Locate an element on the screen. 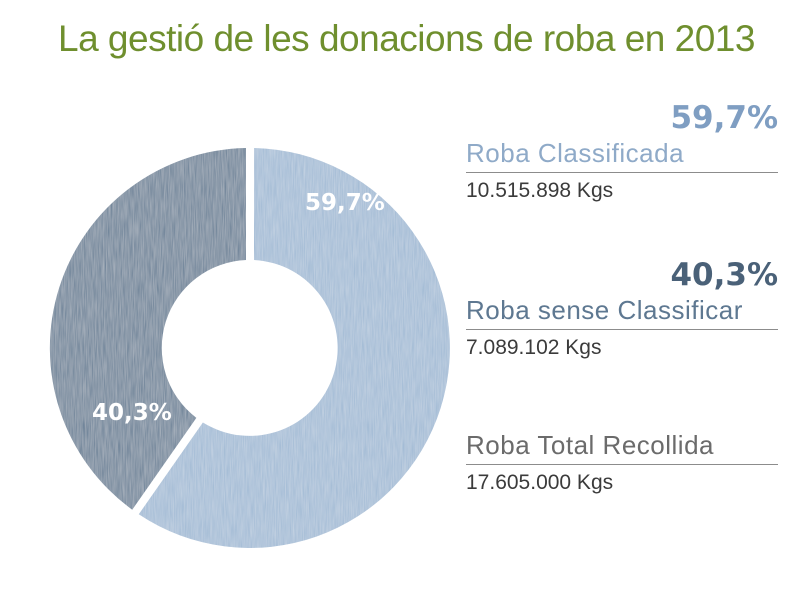 The height and width of the screenshot is (594, 803). legend-classified: 59,7% Roba Classificada 10.515.898 Kgs is located at coordinates (622, 152).